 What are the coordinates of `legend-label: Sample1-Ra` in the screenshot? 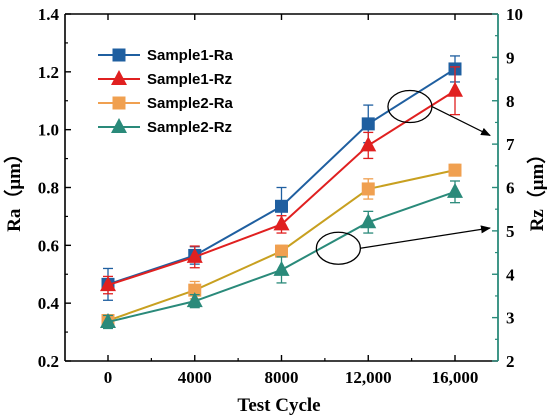 It's located at (190, 55).